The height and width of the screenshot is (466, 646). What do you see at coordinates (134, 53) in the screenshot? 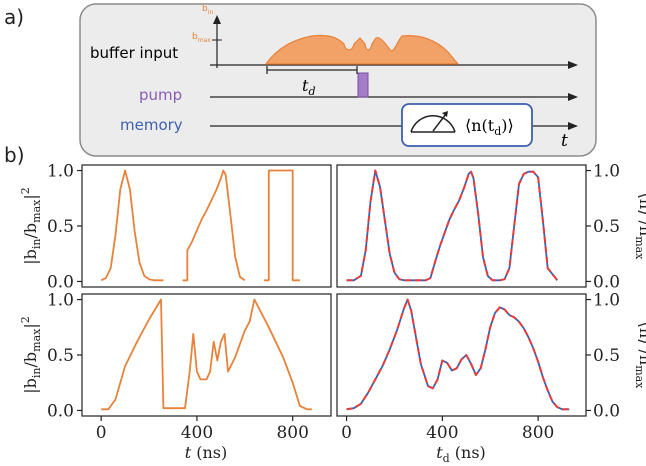
I see `buffer-input-label: buffer input` at bounding box center [134, 53].